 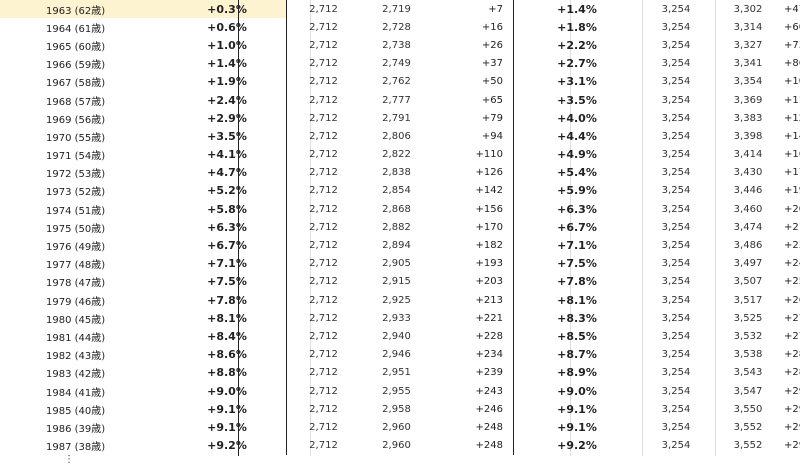 I want to click on adjusted-amount-cell: 3,302, so click(x=748, y=9).